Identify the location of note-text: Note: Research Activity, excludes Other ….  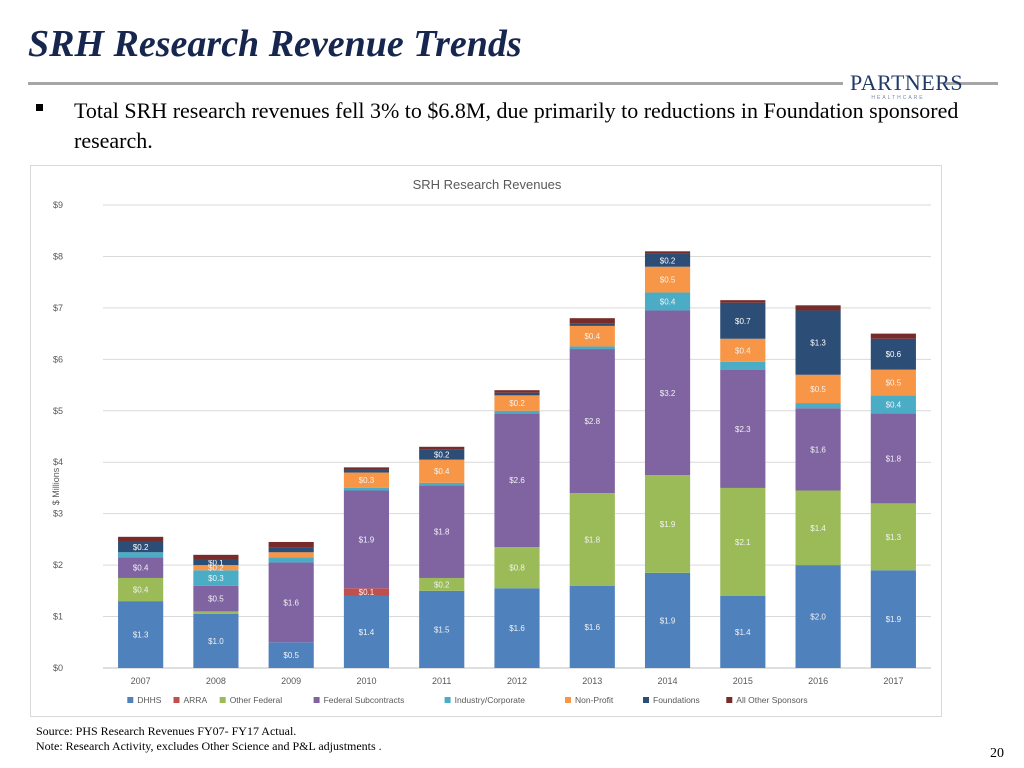
(209, 746).